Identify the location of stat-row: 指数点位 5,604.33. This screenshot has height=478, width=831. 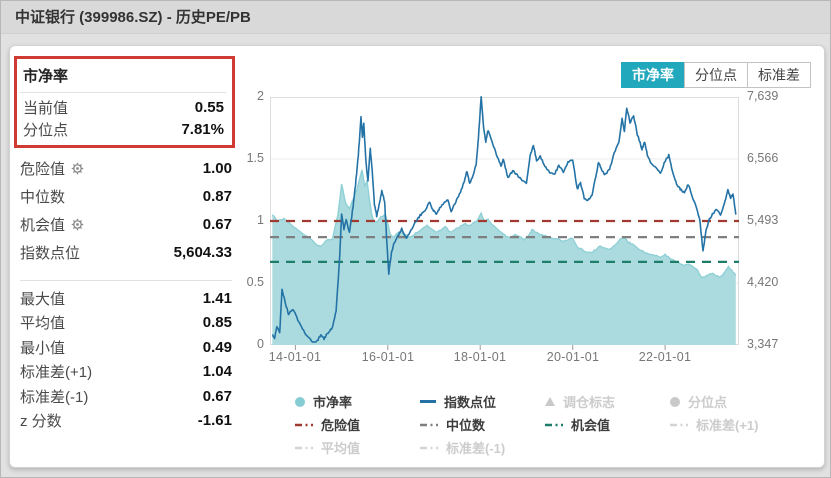
(126, 252).